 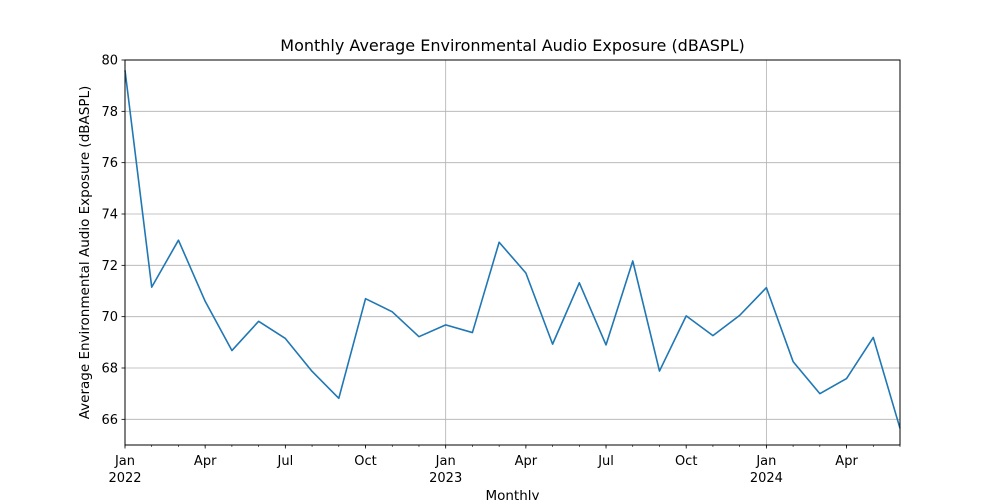 I want to click on y-tick-label: 78, so click(x=109, y=112).